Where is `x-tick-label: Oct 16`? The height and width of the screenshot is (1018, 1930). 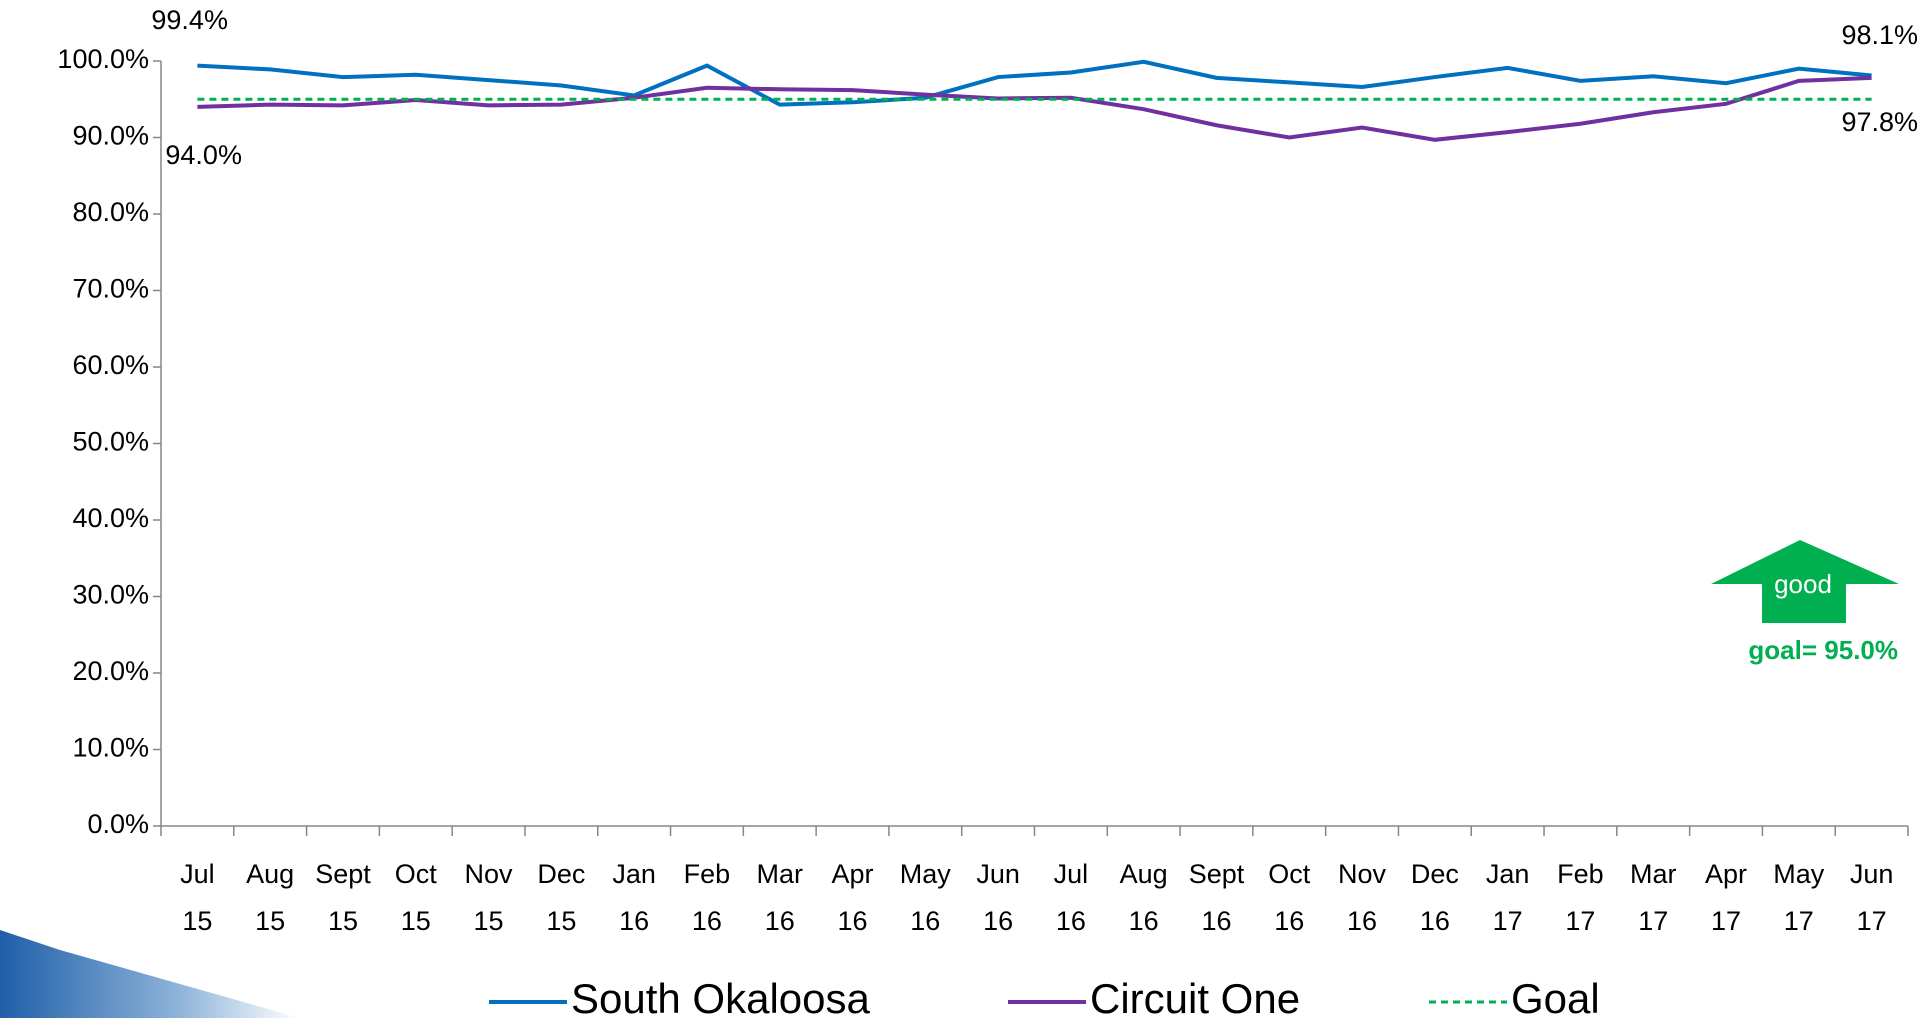 x-tick-label: Oct 16 is located at coordinates (1289, 897).